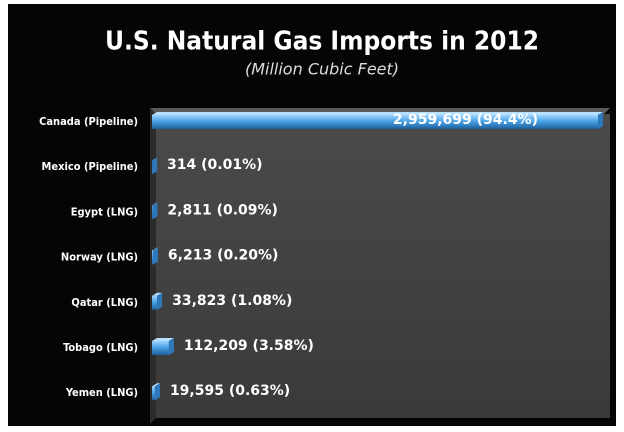  Describe the element at coordinates (104, 211) in the screenshot. I see `category-label: Egypt (LNG)` at that location.